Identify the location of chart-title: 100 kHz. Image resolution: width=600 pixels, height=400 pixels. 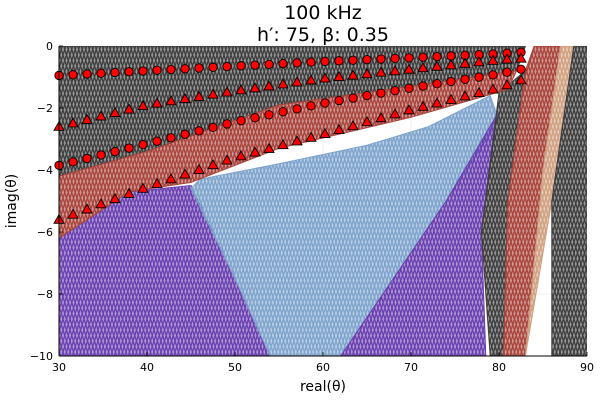
(323, 13).